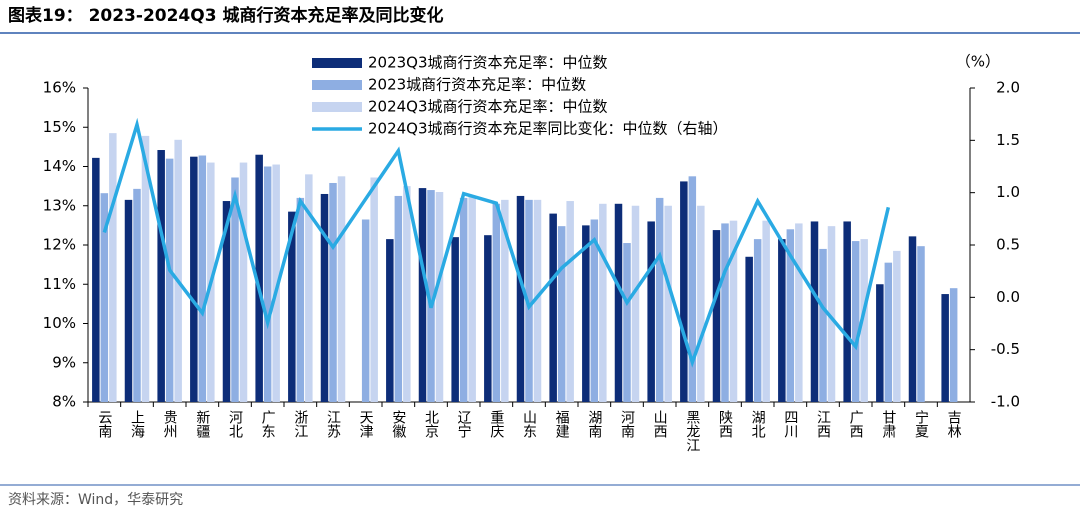 The height and width of the screenshot is (523, 1080). Describe the element at coordinates (333, 424) in the screenshot. I see `x-tick-label: 江苏` at that location.